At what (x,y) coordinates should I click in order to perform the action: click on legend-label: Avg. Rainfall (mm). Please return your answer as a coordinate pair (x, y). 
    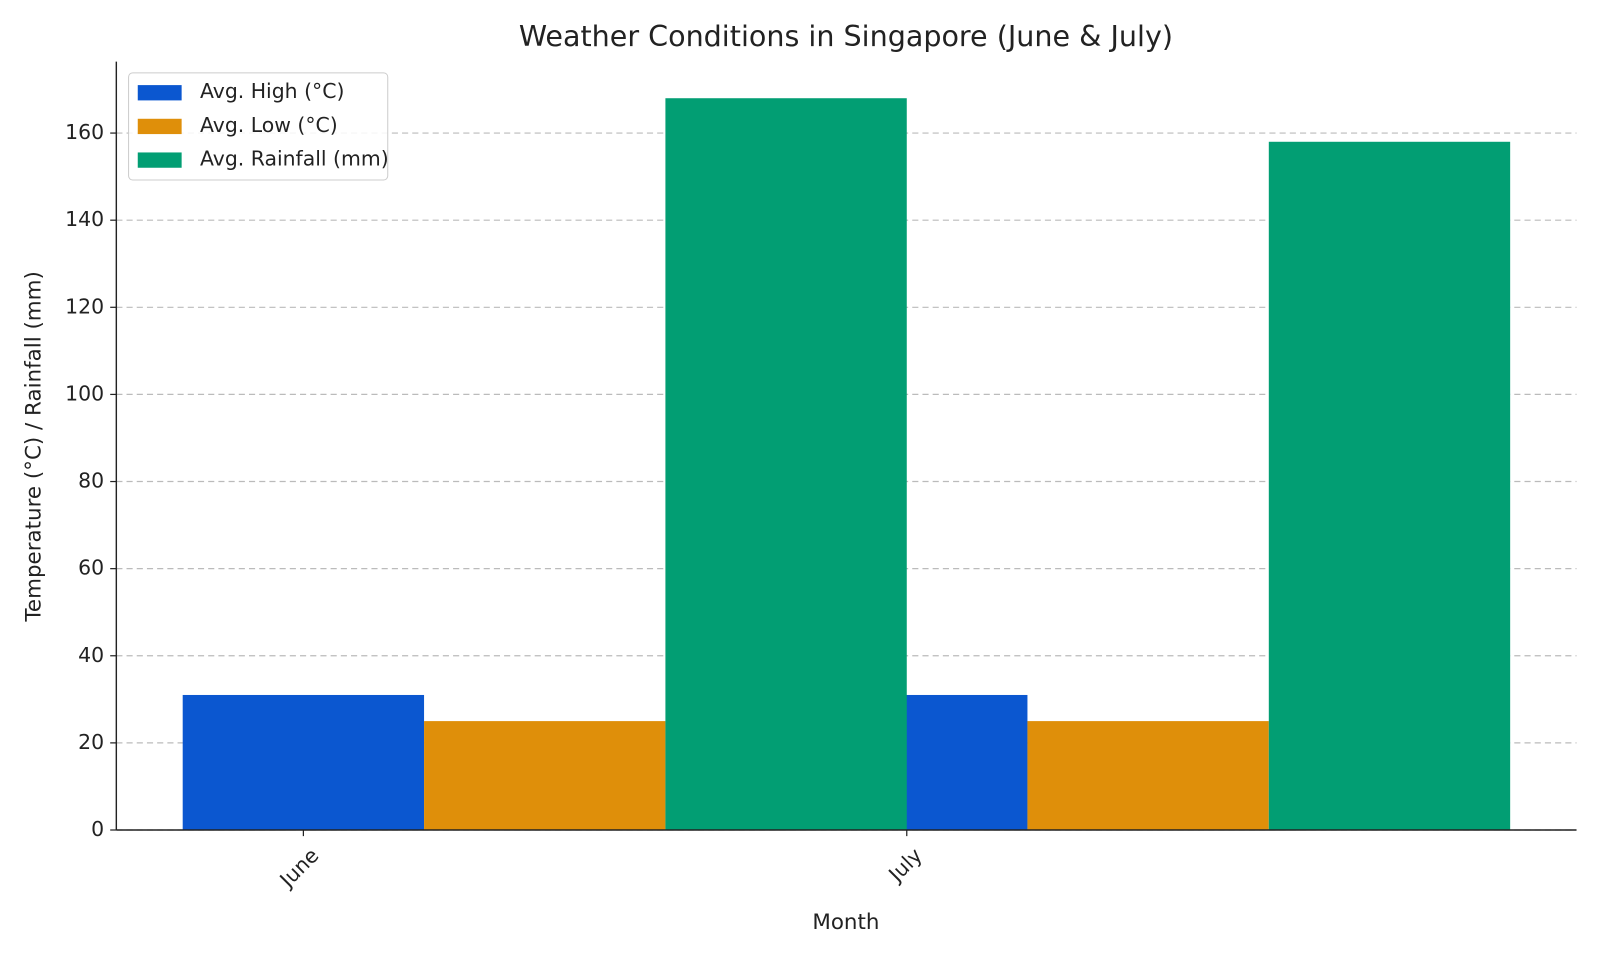
    Looking at the image, I should click on (294, 159).